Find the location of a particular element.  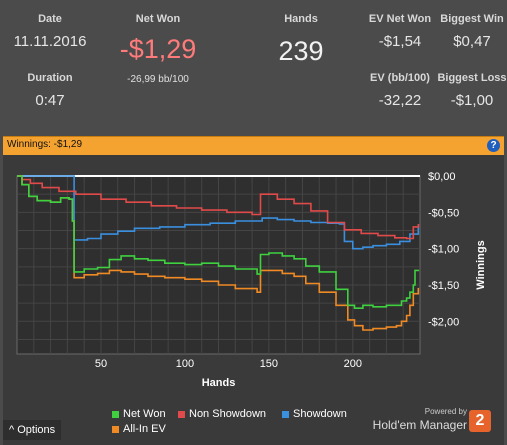

x-tick-label: 100 is located at coordinates (185, 364).